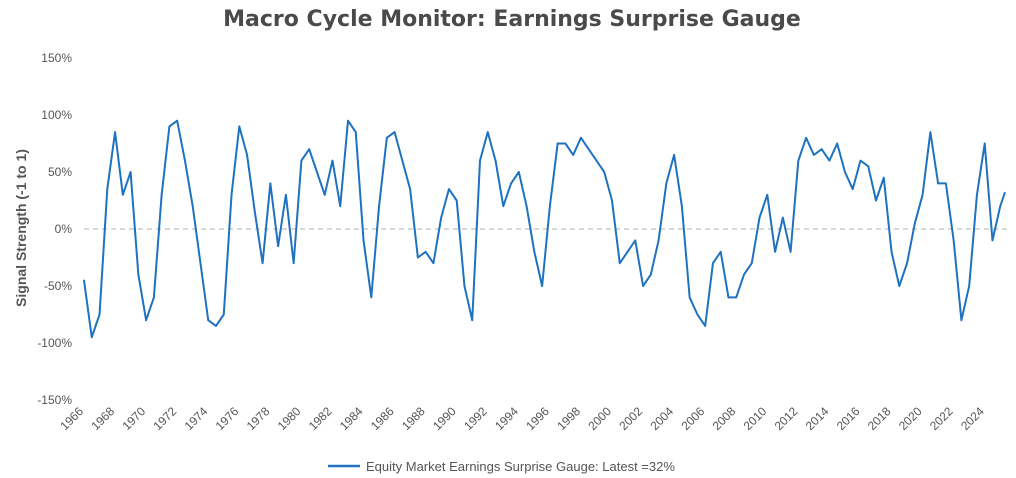 The image size is (1016, 478). I want to click on y-axis: -150% -100% -50% 0% 50% 100% 150%, so click(54, 229).